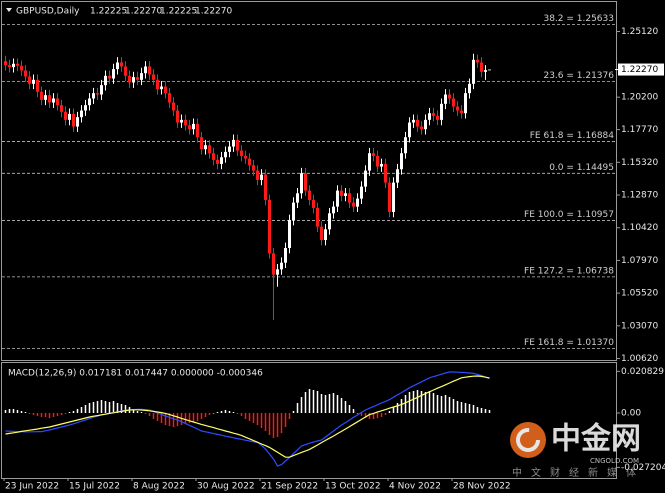 The image size is (665, 493). I want to click on macd-main-line, so click(247, 419).